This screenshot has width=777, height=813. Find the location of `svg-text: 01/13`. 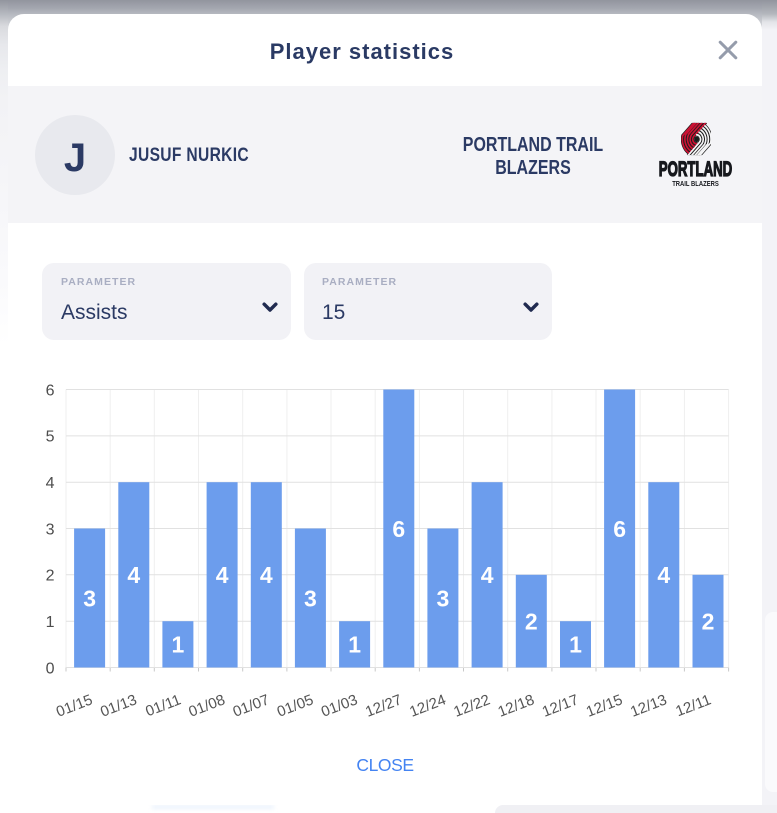

svg-text: 01/13 is located at coordinates (118, 705).